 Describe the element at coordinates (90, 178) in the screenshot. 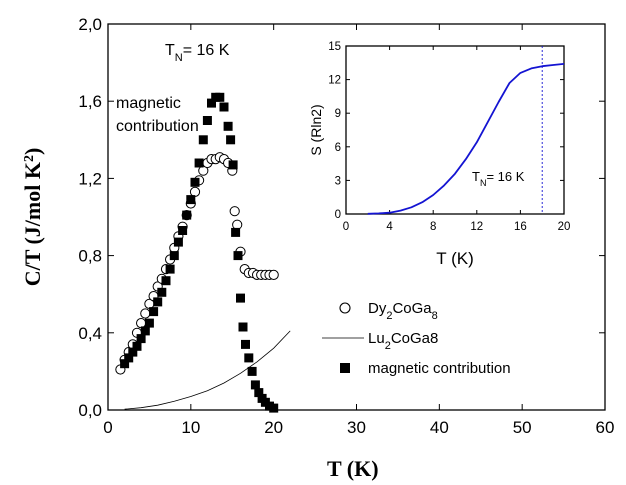

I see `y-tick-label: 1,2` at that location.